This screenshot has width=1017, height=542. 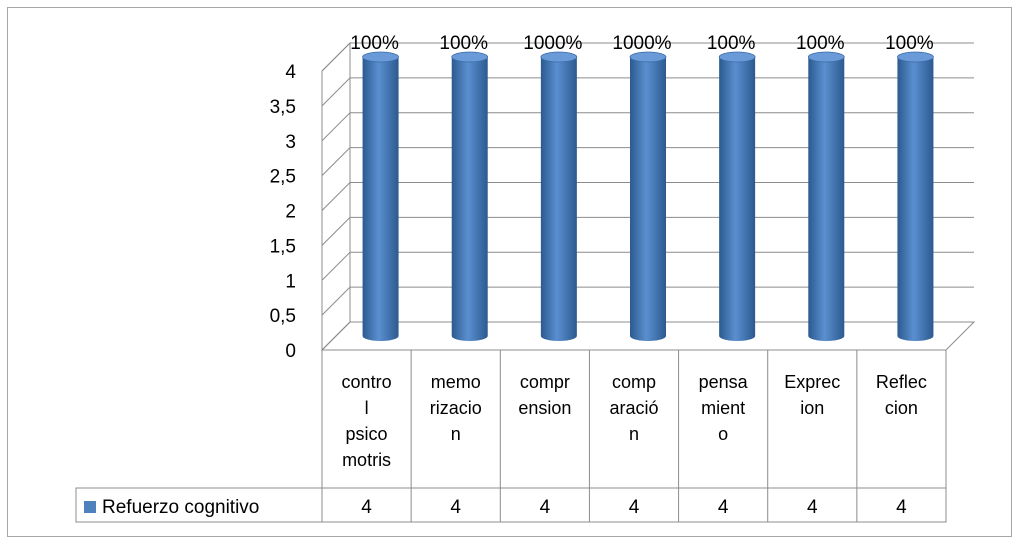 What do you see at coordinates (367, 421) in the screenshot?
I see `category-label: contro l psico motris` at bounding box center [367, 421].